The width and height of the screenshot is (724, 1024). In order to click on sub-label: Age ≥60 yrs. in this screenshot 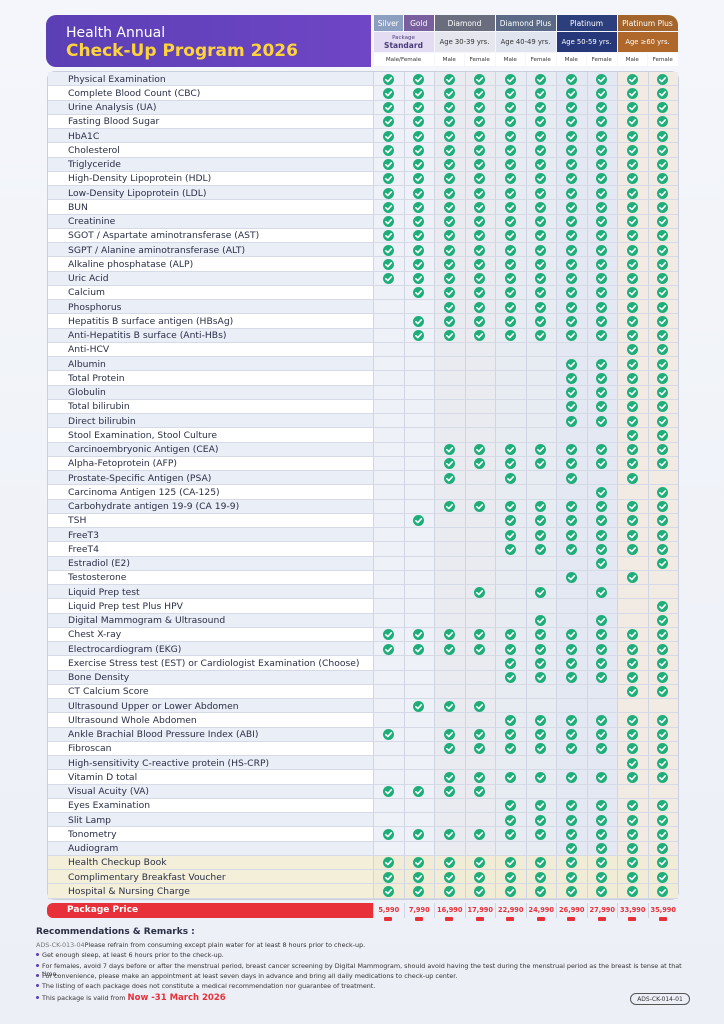, I will do `click(647, 42)`.